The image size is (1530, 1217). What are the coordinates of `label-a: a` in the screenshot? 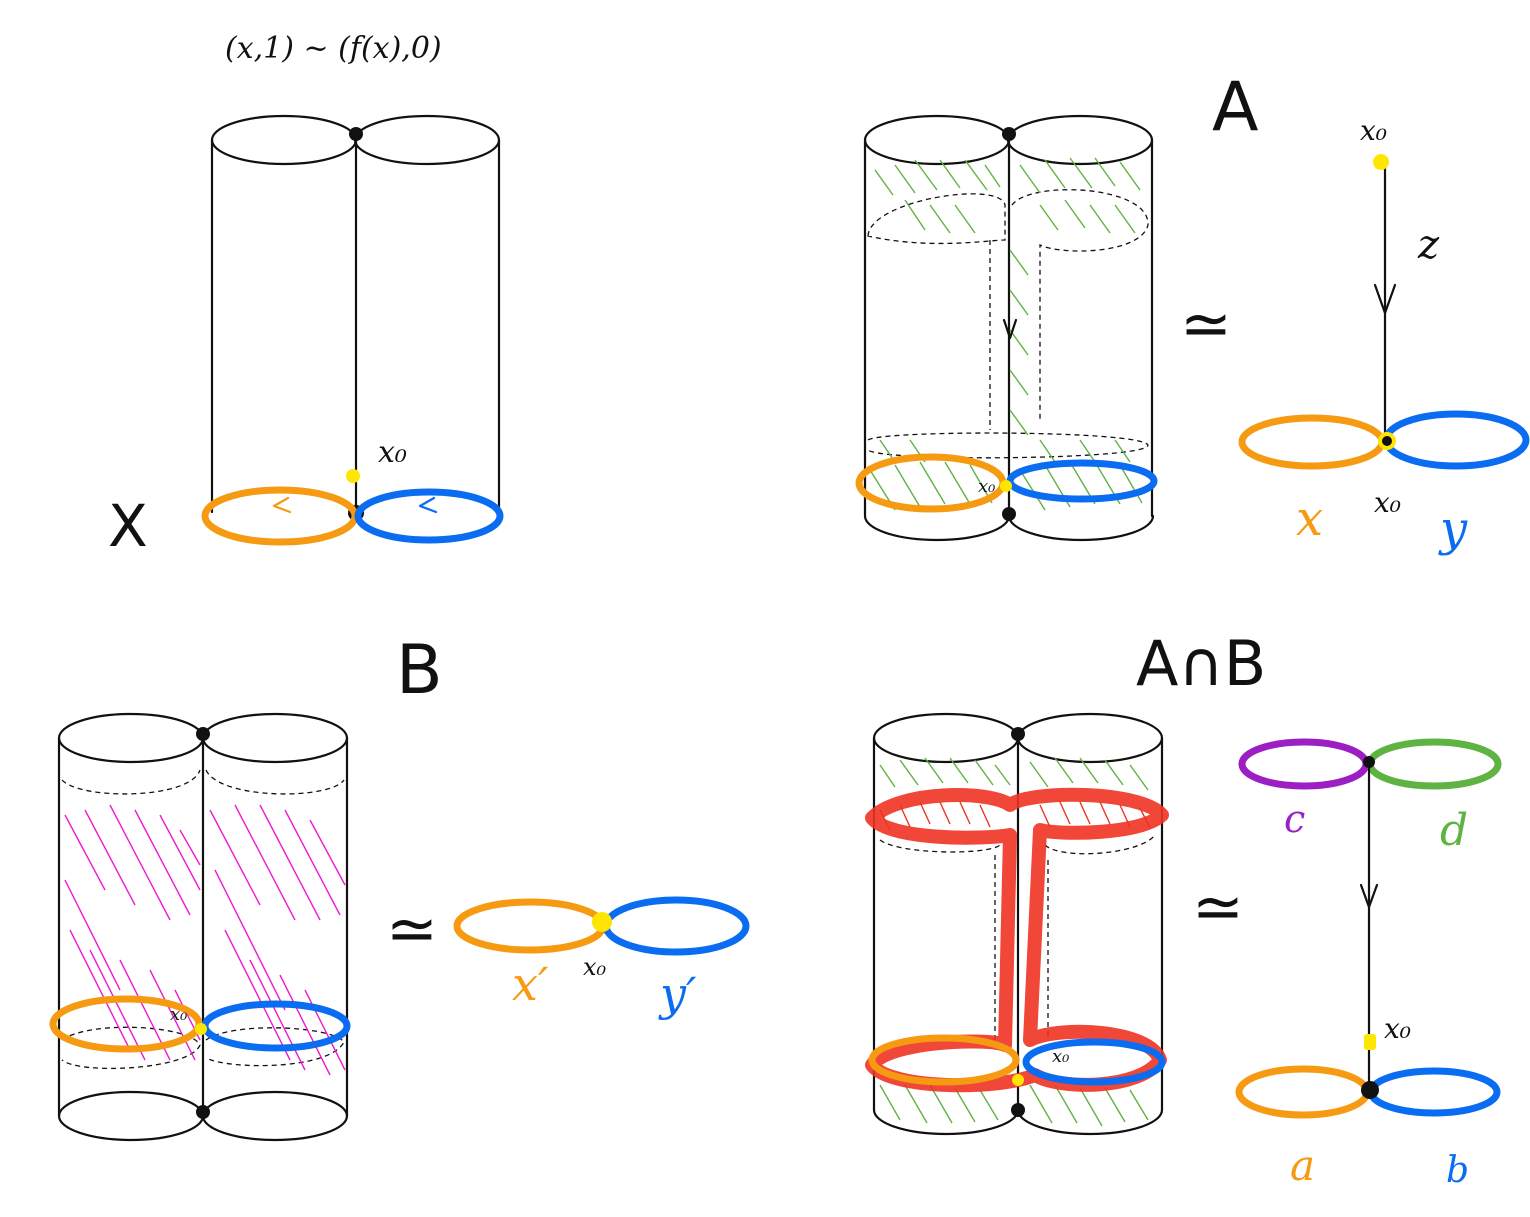 It's located at (1302, 1165).